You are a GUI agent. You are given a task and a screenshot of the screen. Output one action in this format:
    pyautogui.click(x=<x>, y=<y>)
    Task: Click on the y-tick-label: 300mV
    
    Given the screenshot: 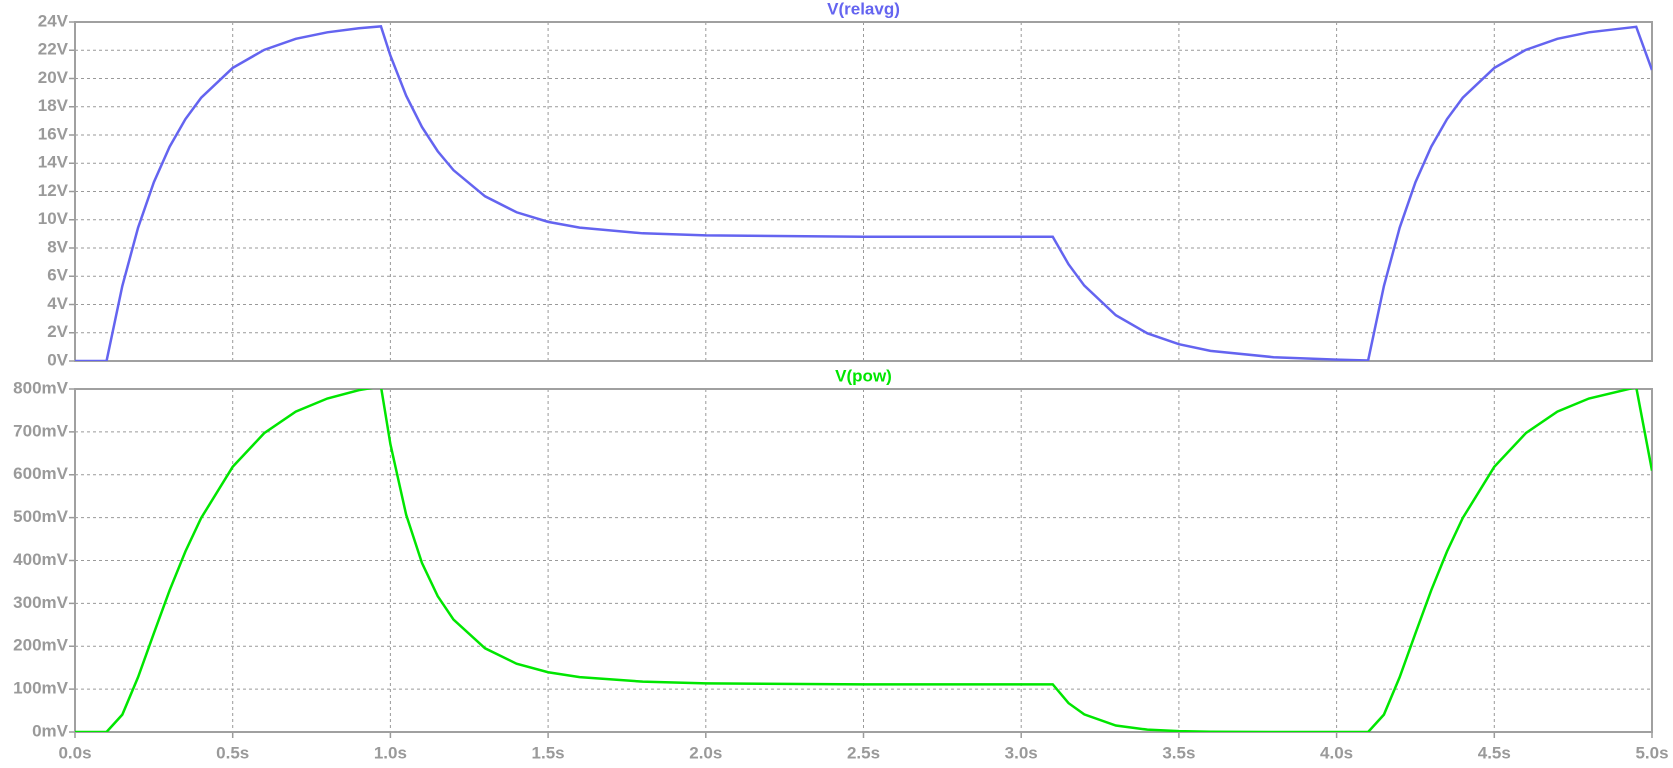 What is the action you would take?
    pyautogui.click(x=40, y=602)
    